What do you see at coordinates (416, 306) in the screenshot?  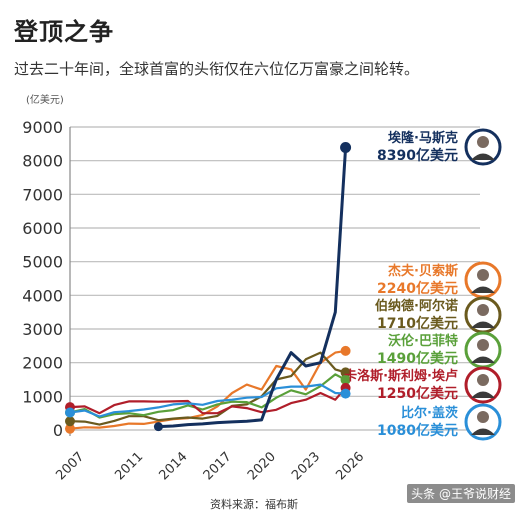 I see `legend-name: 伯纳德·阿尔诺` at bounding box center [416, 306].